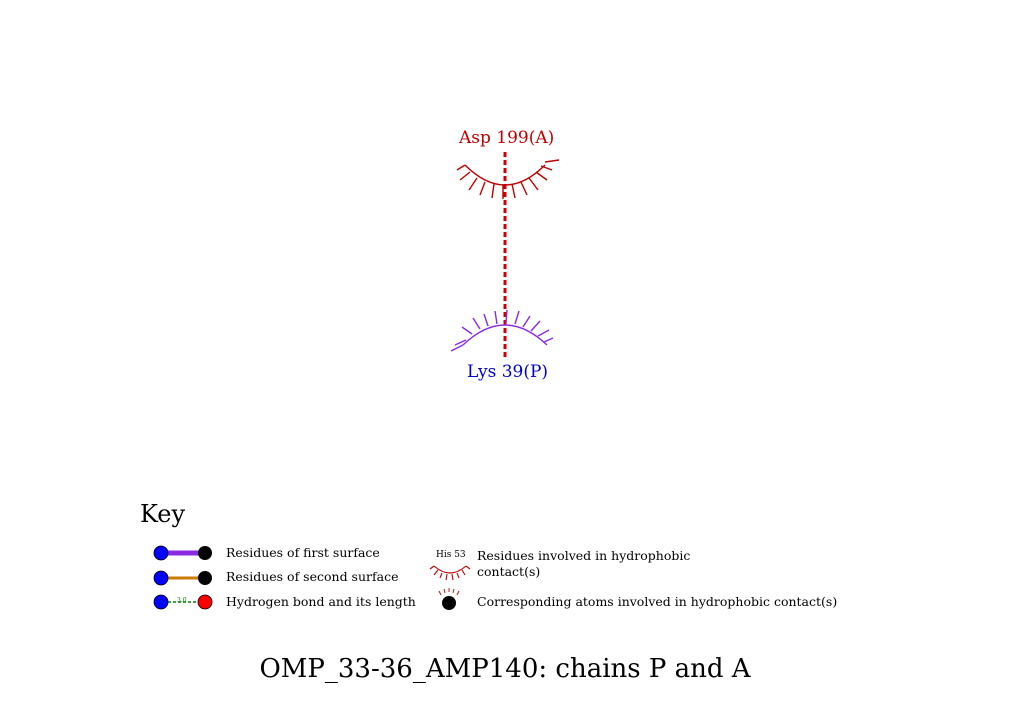  What do you see at coordinates (507, 138) in the screenshot?
I see `residue-label-asp199: Asp 199(A)` at bounding box center [507, 138].